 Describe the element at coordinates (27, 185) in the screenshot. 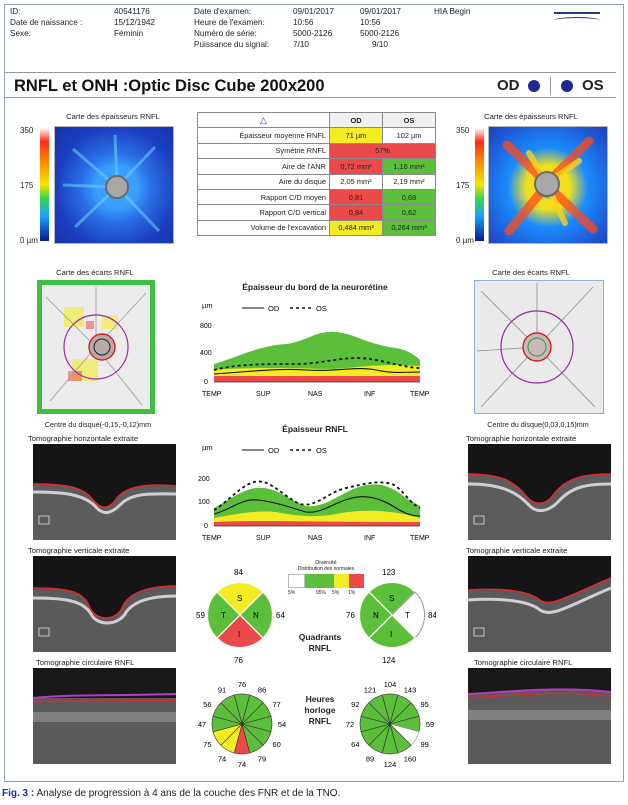

I see `scale-mid-od: 175` at that location.